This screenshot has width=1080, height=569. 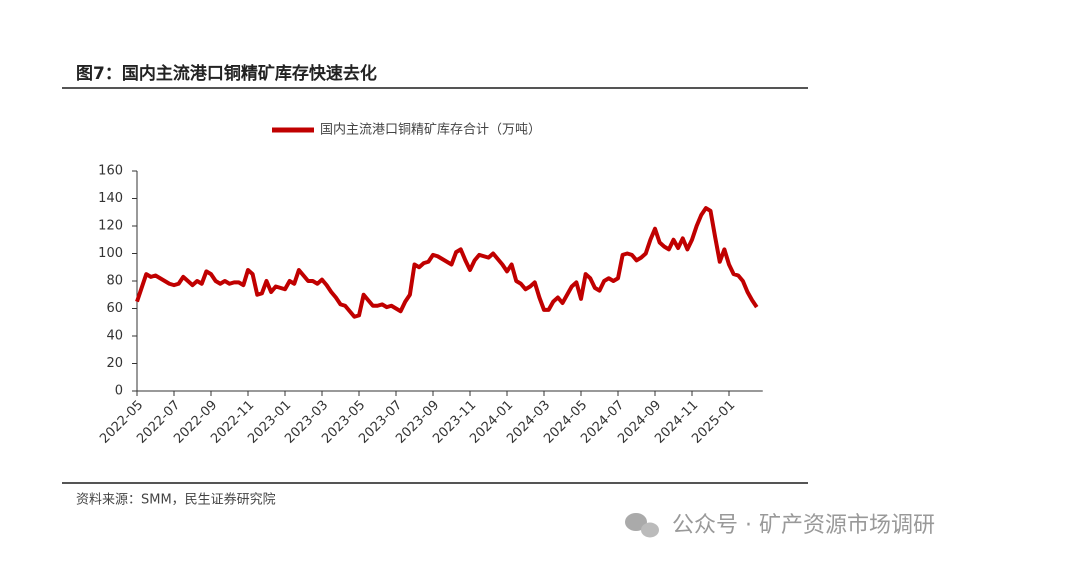 I want to click on legend-label: 国内主流港口铜精矿库存合计（万吨）, so click(x=430, y=130).